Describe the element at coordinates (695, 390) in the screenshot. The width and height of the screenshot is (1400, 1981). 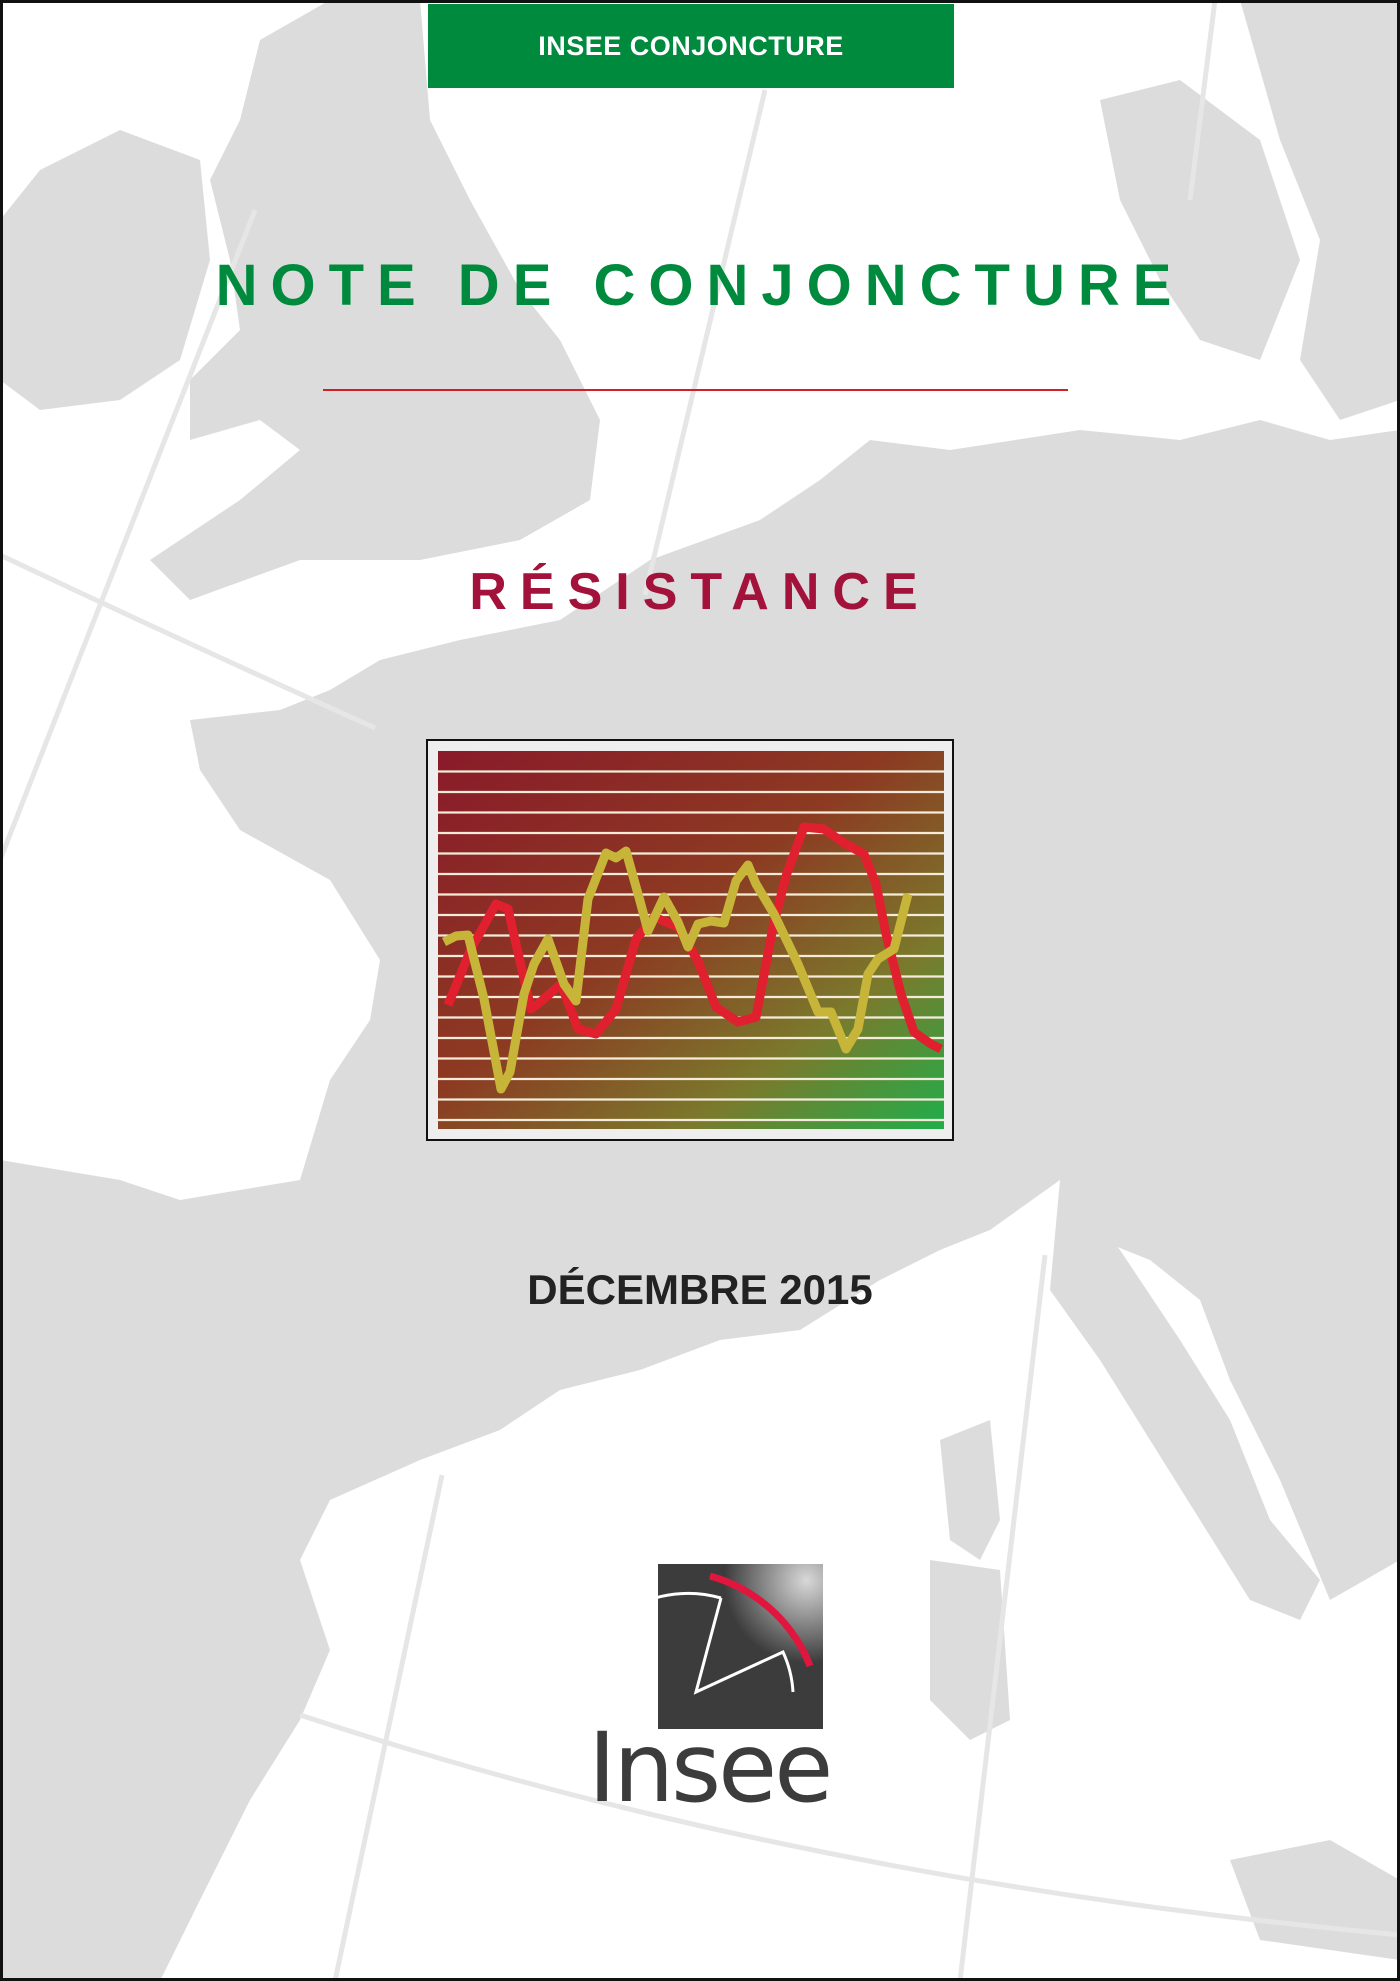
I see `title-divider` at that location.